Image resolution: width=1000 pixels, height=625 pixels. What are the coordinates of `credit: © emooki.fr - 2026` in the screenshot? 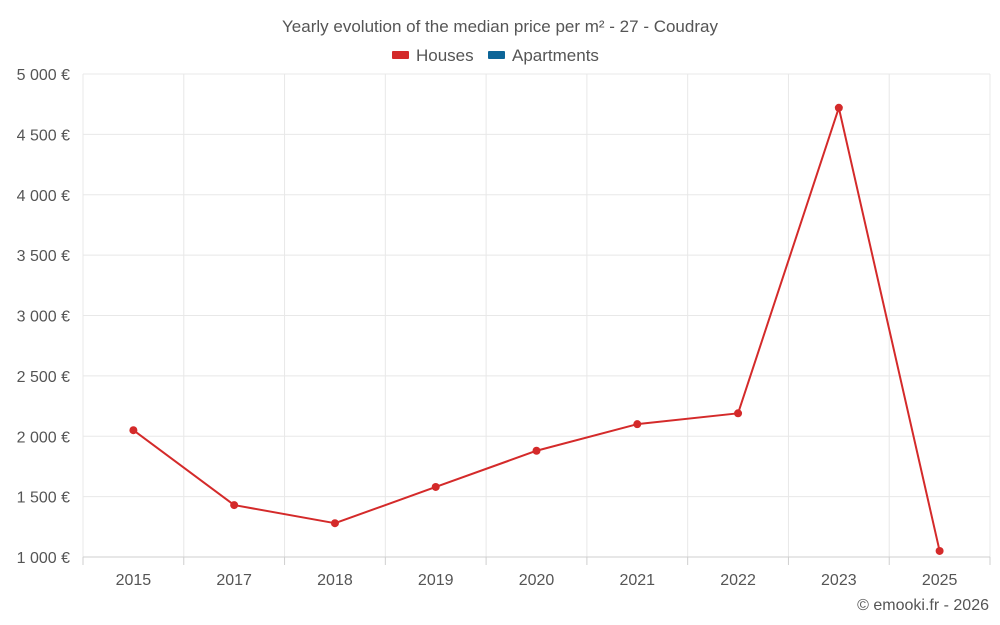 It's located at (923, 605).